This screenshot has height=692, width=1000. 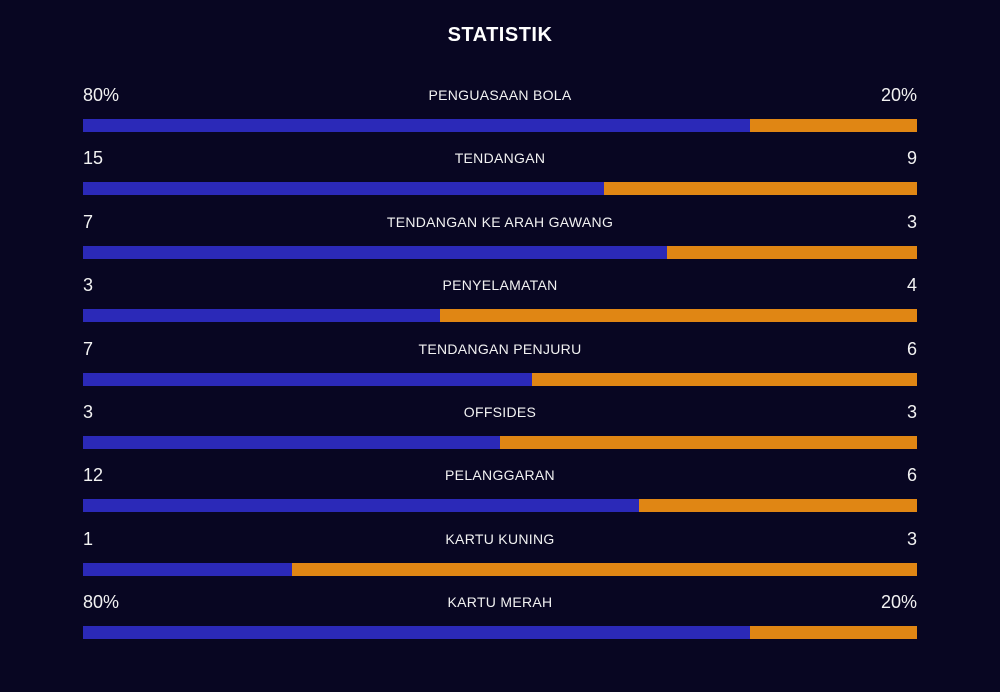 I want to click on stat-label: TENDANGAN, so click(x=500, y=158).